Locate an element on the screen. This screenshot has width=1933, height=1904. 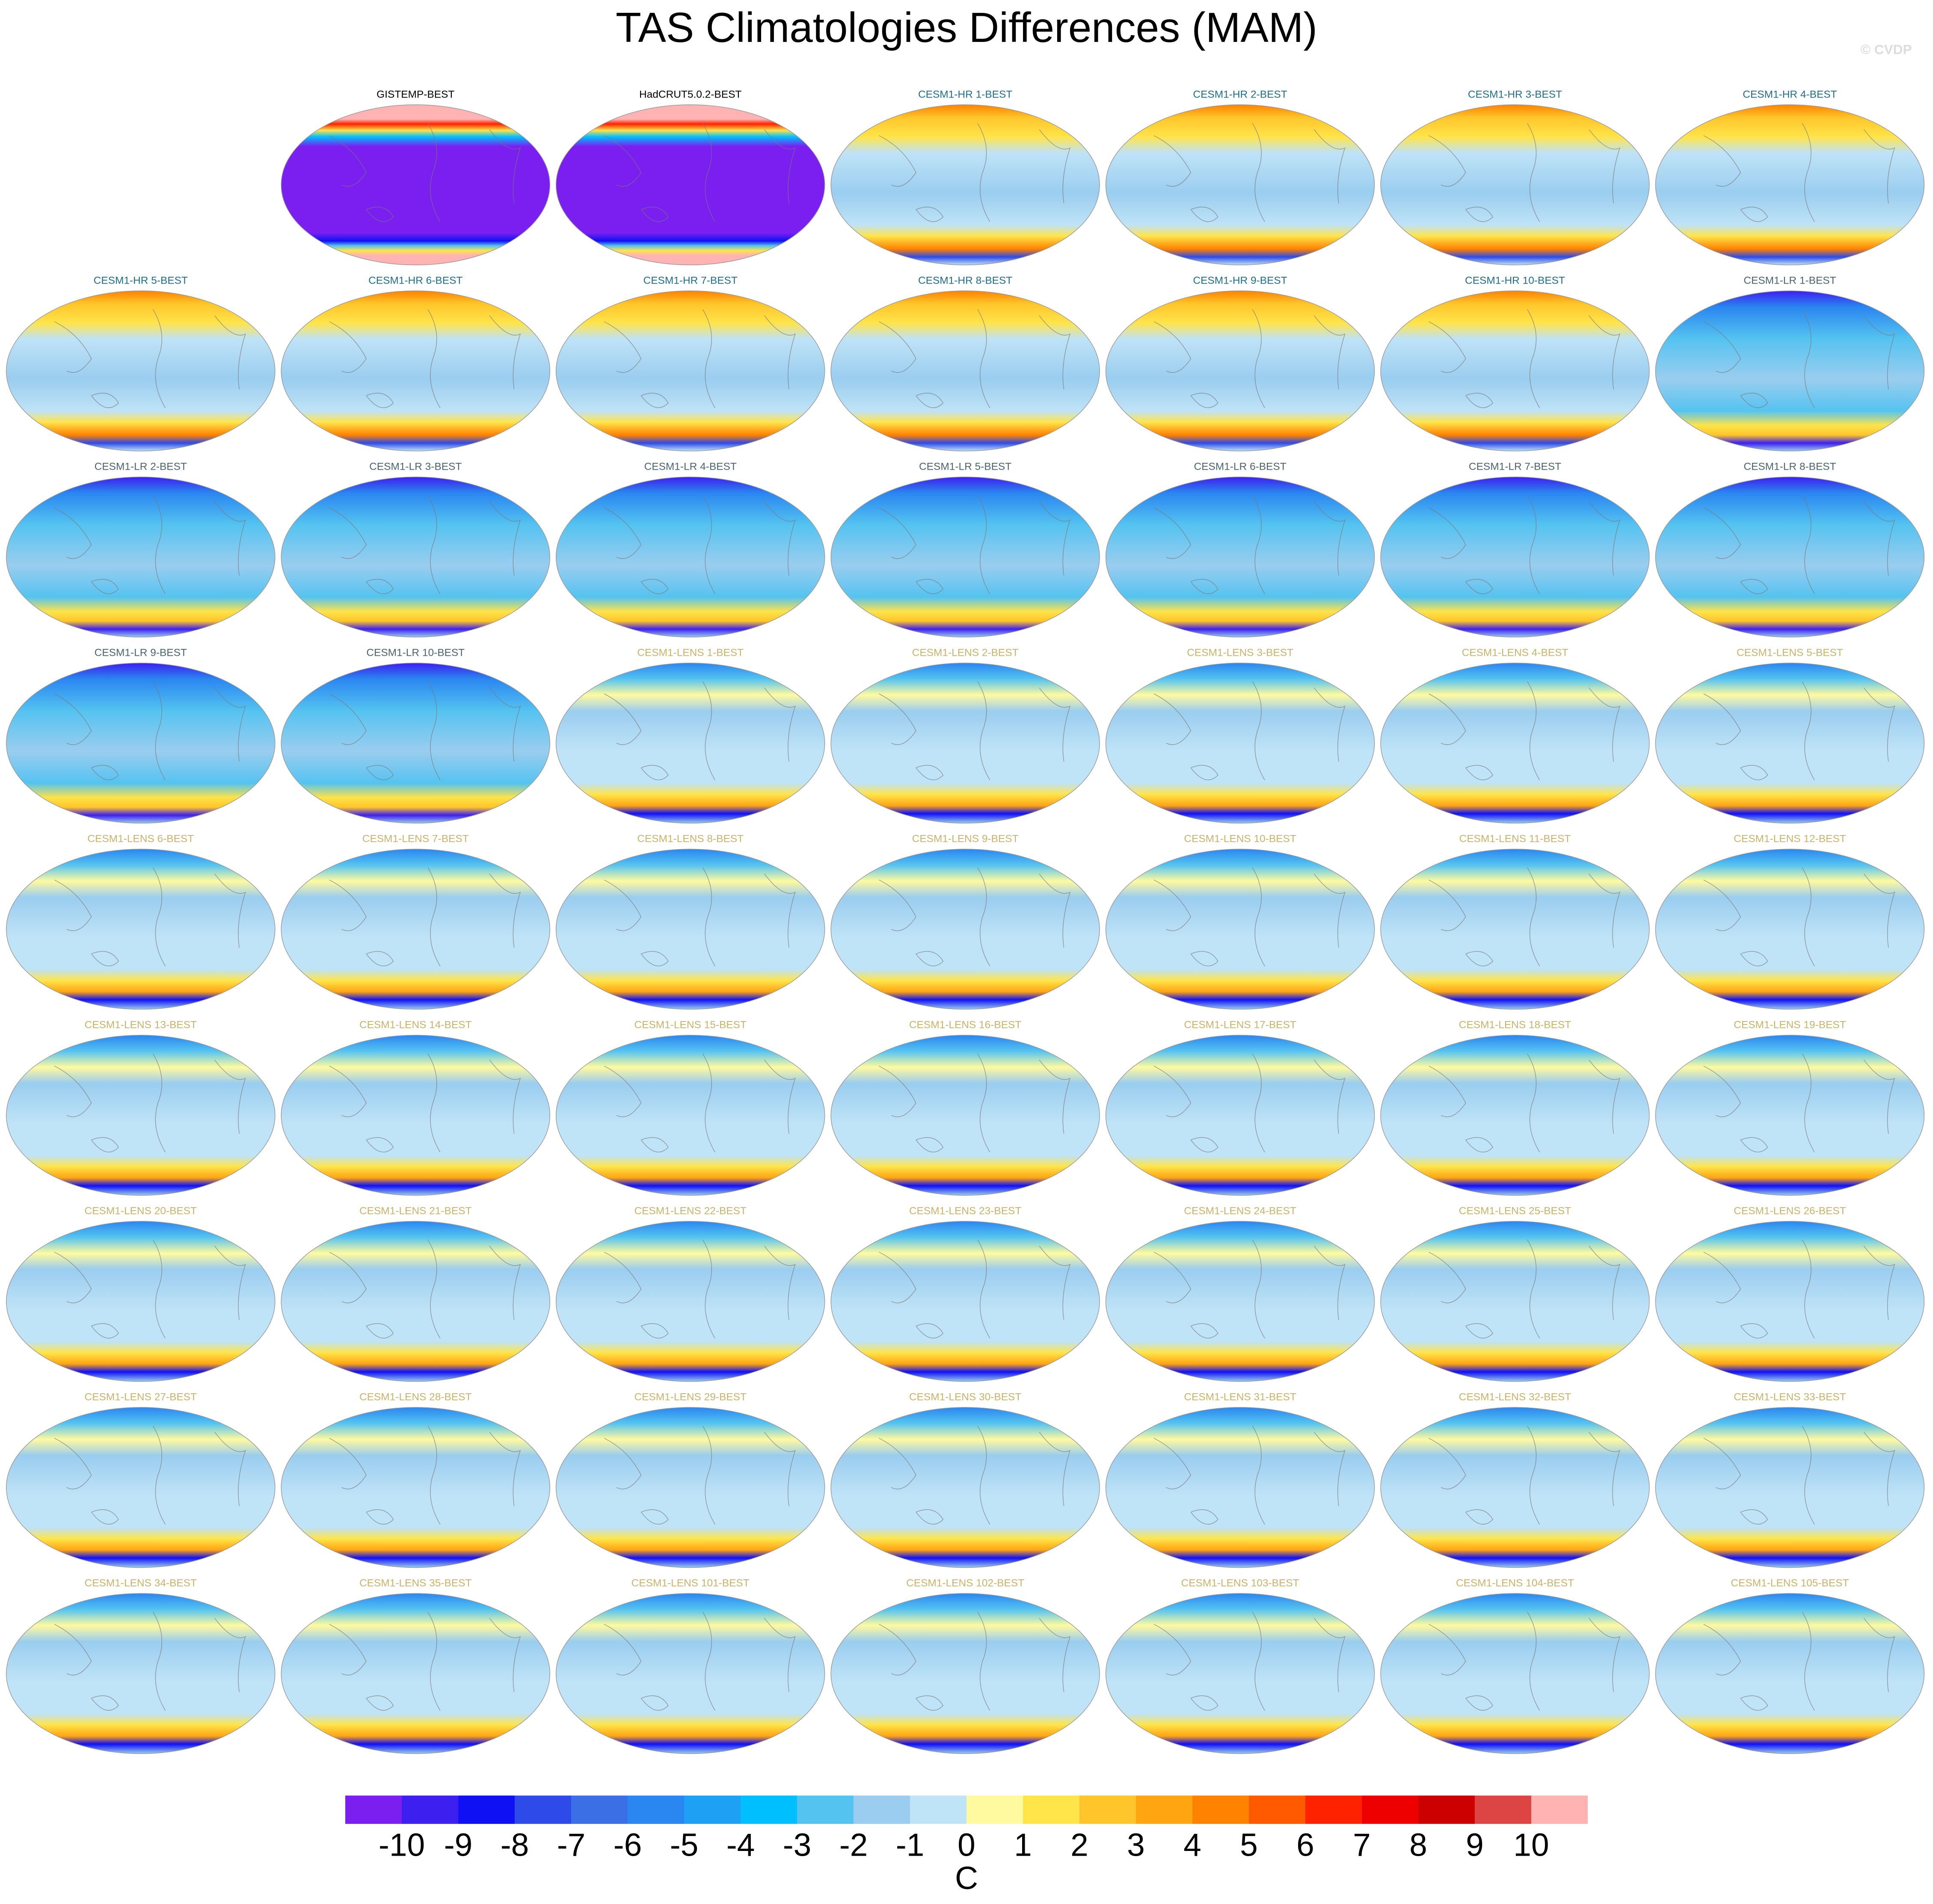
panel-title: HadCRUT5.0.2-BEST is located at coordinates (690, 94).